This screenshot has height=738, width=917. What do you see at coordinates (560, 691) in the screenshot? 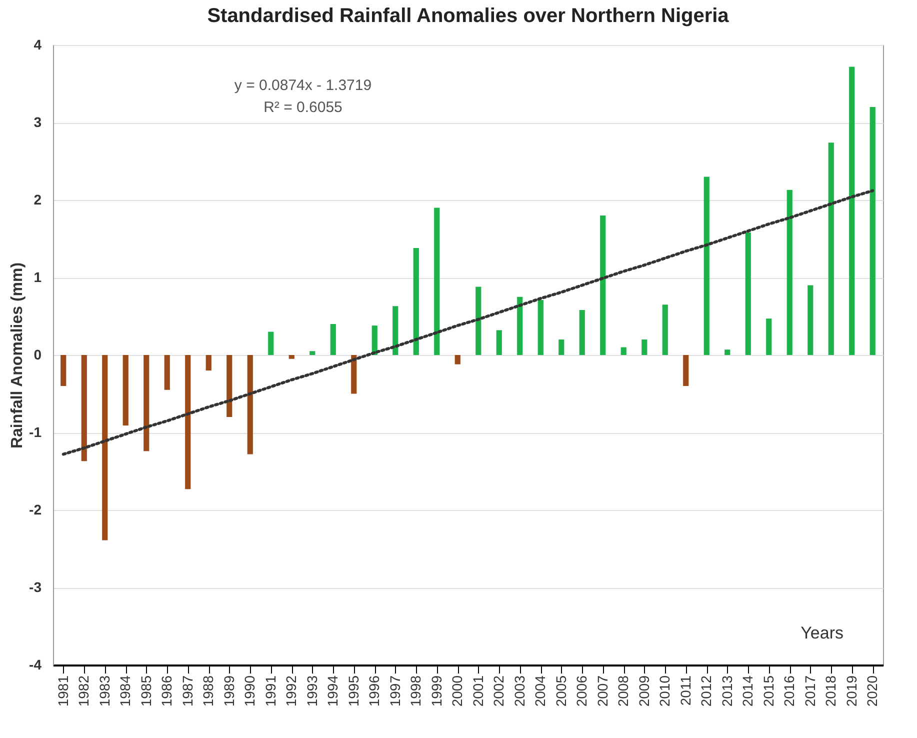
I see `x-tick-label: 2005` at bounding box center [560, 691].